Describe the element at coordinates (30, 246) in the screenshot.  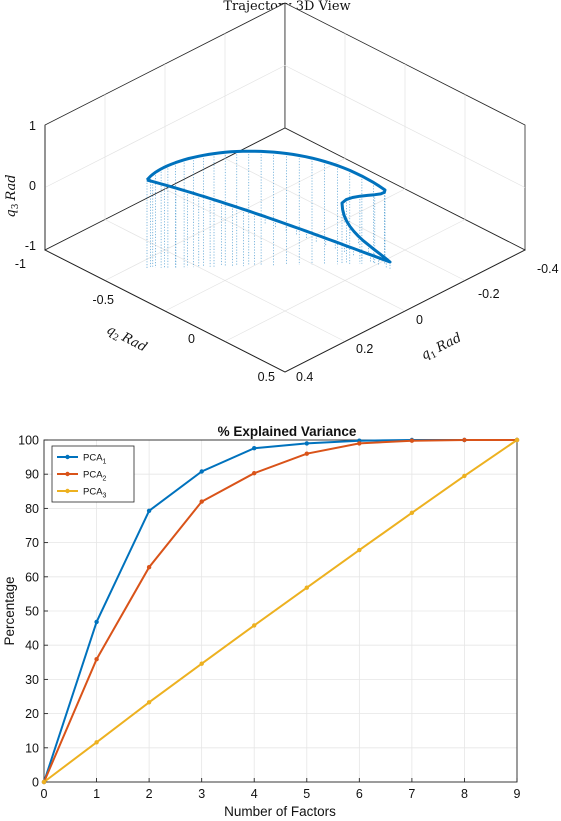
I see `q3-tick-label: -1` at that location.